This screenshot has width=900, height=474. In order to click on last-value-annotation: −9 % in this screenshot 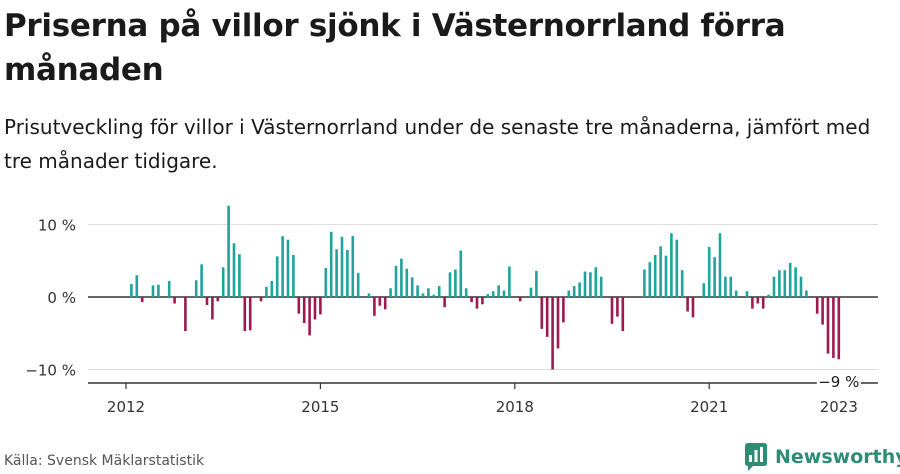, I will do `click(838, 381)`.